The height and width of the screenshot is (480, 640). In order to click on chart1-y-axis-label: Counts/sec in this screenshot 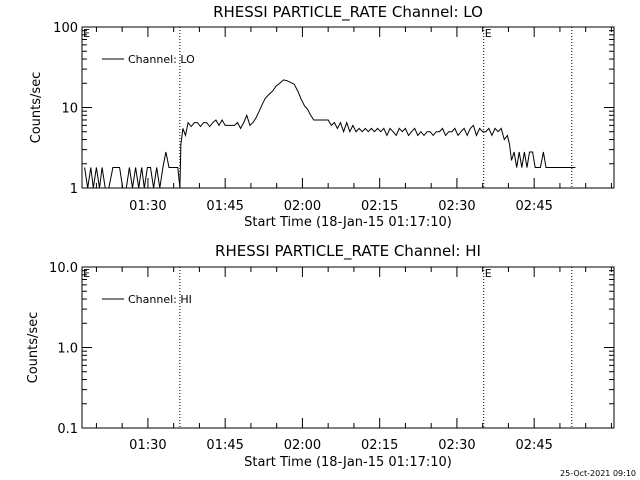, I will do `click(36, 108)`.